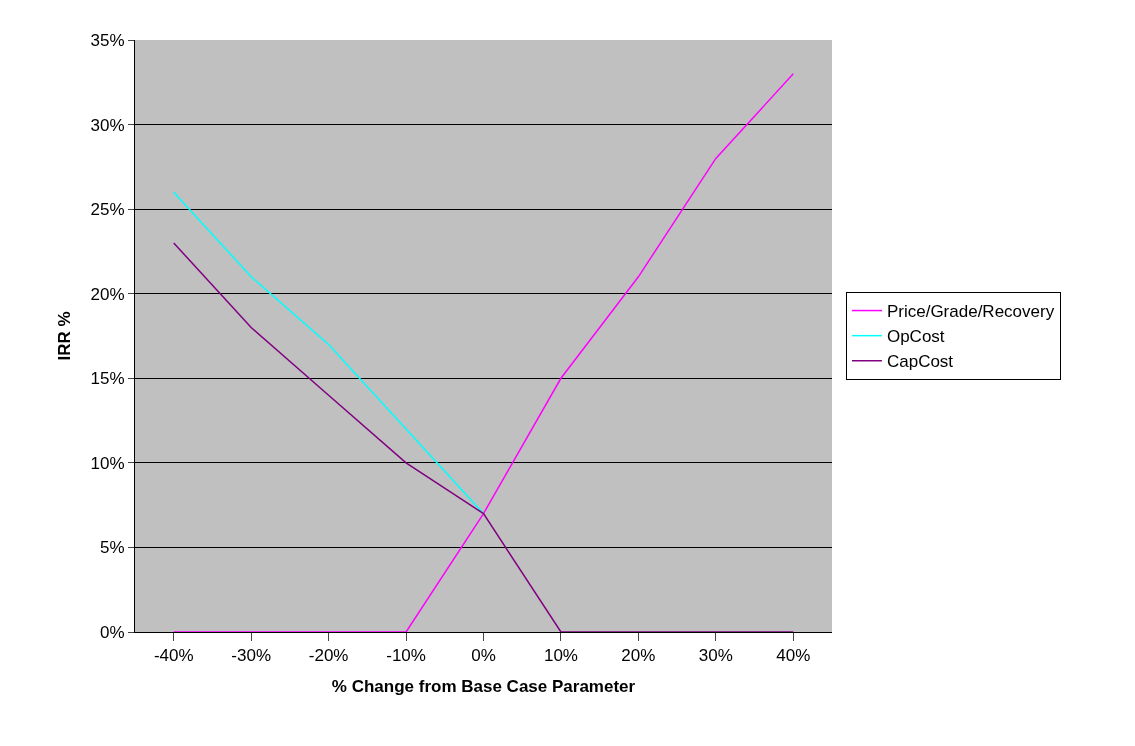  Describe the element at coordinates (715, 656) in the screenshot. I see `x-tick-label: 30%` at that location.